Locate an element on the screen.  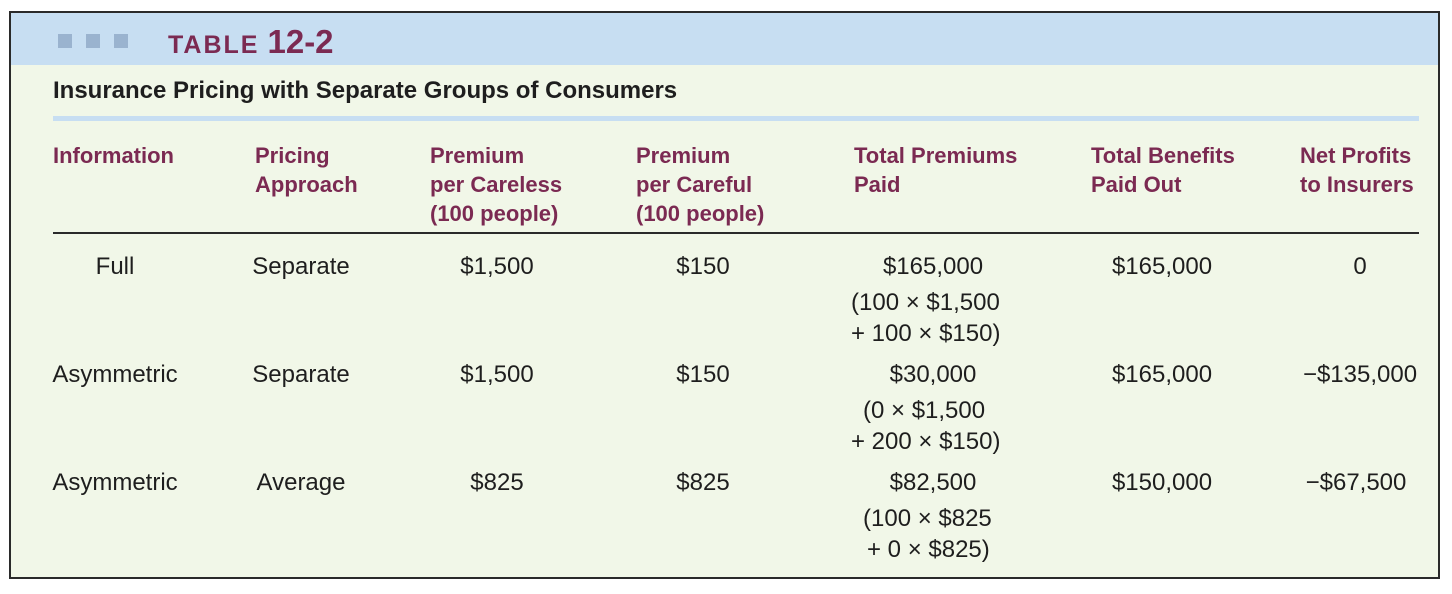
cell-careless: $825 is located at coordinates (497, 482).